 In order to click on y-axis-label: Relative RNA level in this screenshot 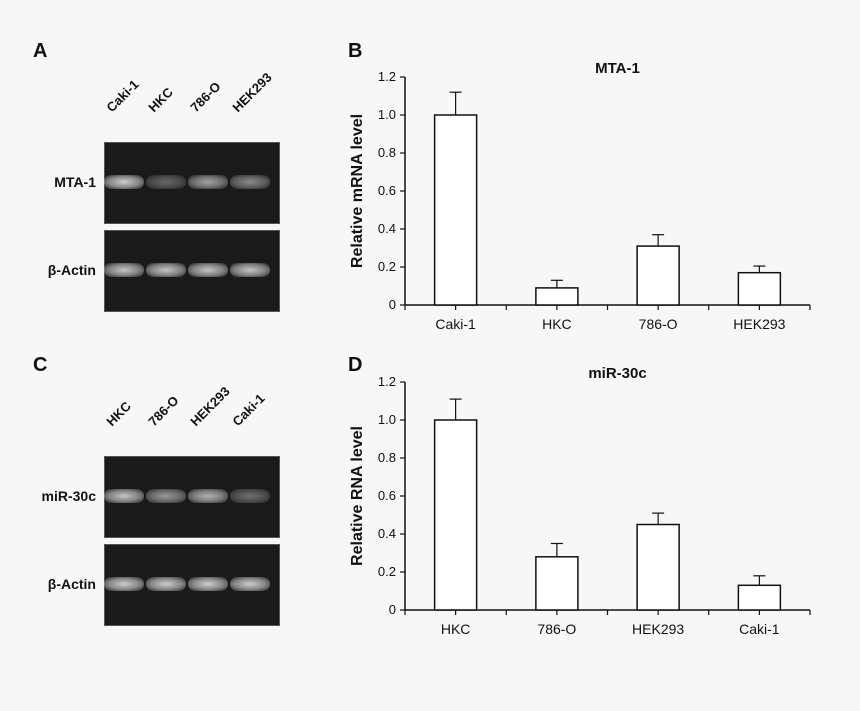, I will do `click(357, 496)`.